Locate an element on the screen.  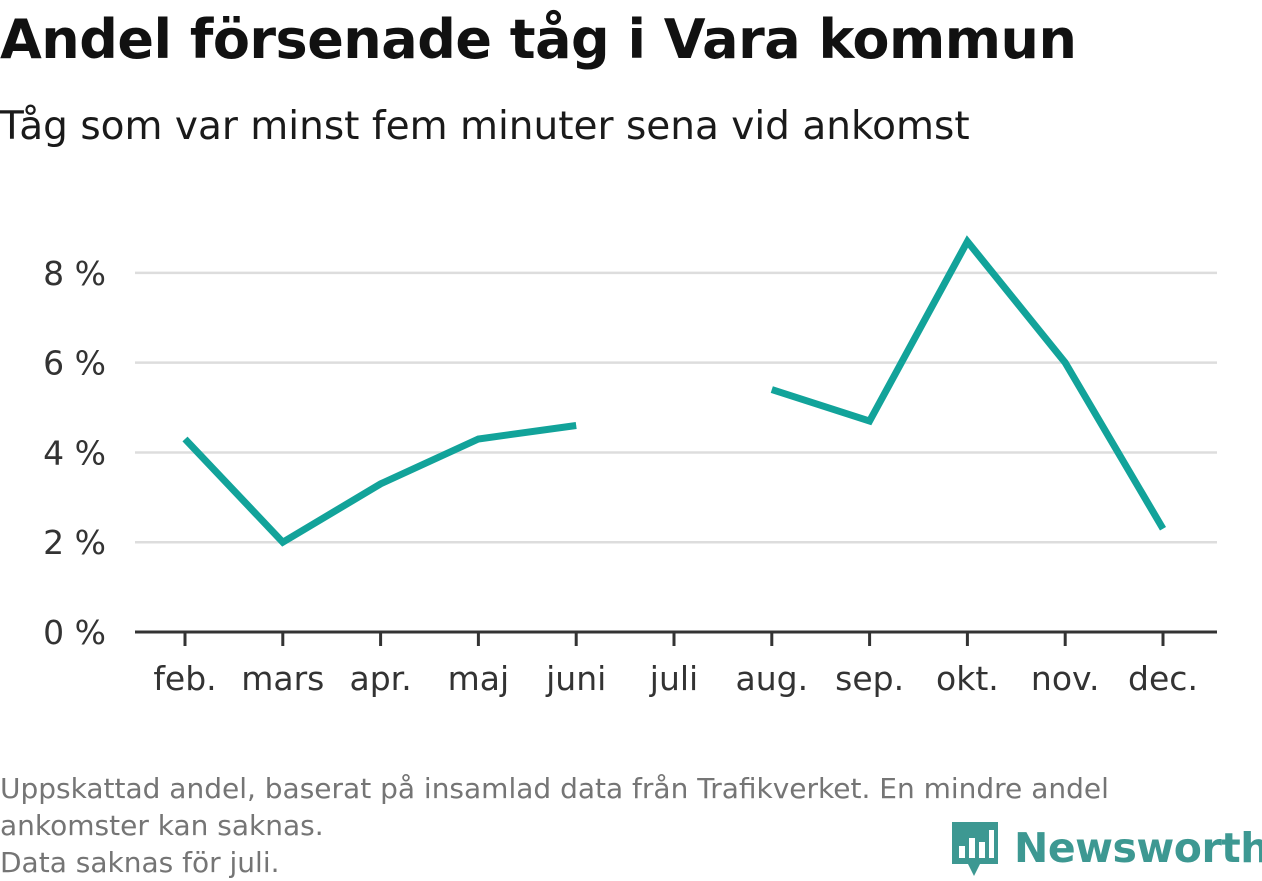
x-tick-label: okt. is located at coordinates (967, 678).